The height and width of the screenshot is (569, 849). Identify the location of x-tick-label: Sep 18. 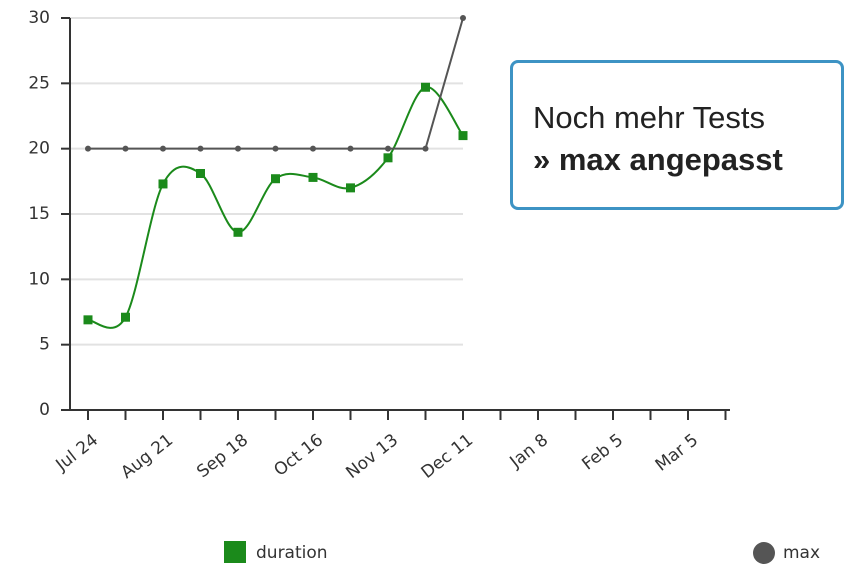
(222, 456).